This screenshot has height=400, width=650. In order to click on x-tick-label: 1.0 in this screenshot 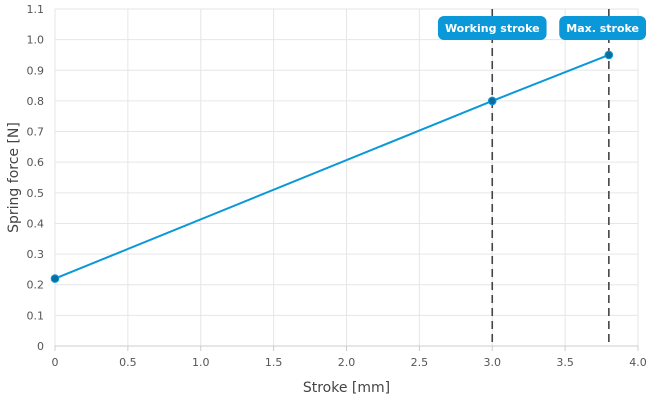, I will do `click(201, 362)`.